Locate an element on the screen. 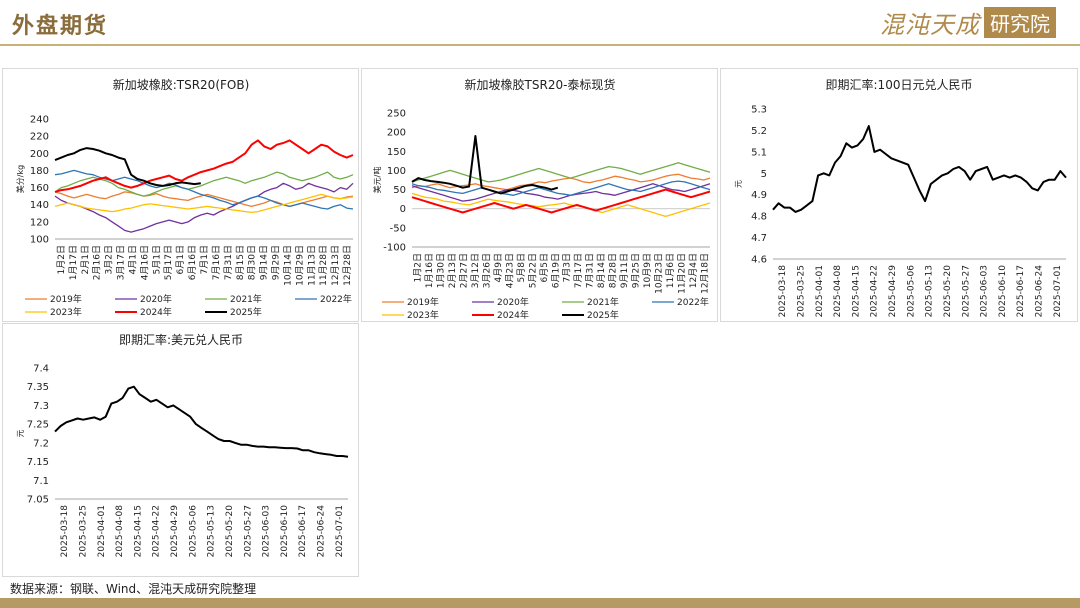 Image resolution: width=1080 pixels, height=608 pixels. x-tick-label: 8月14日 is located at coordinates (601, 270).